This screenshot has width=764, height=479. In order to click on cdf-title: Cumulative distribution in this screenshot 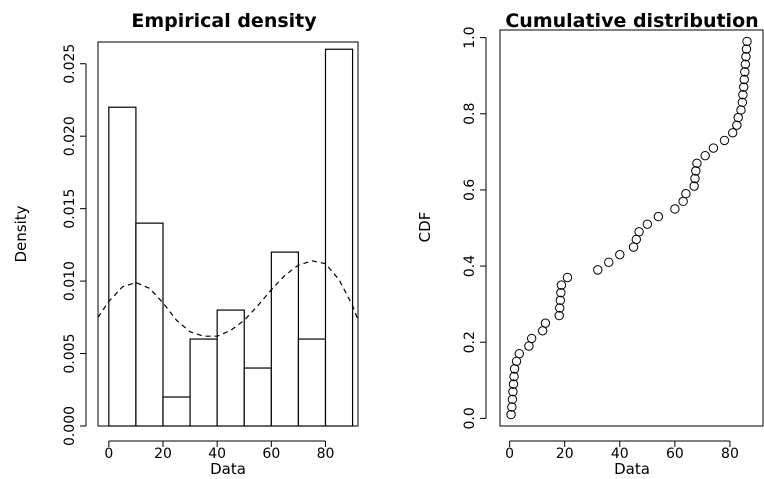, I will do `click(631, 21)`.